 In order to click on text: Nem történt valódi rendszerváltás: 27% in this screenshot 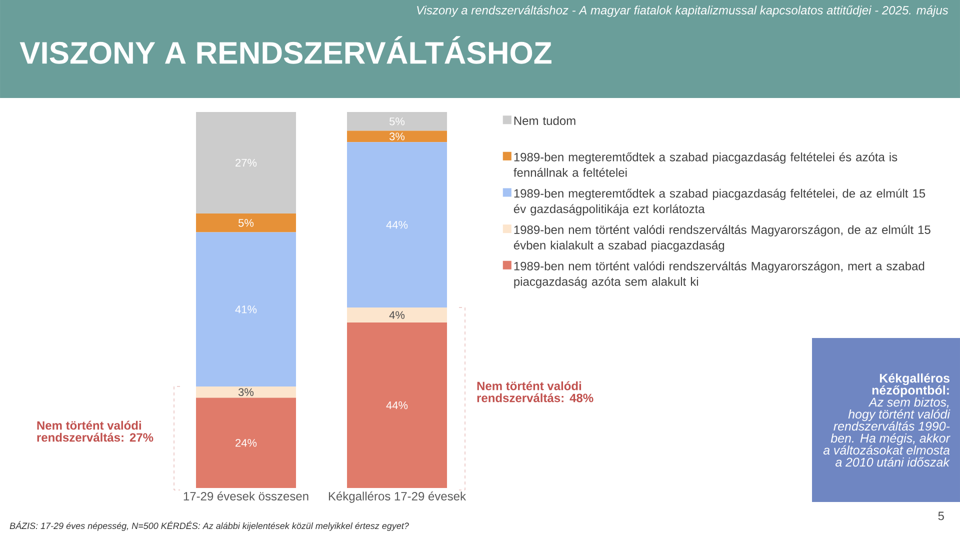, I will do `click(95, 431)`.